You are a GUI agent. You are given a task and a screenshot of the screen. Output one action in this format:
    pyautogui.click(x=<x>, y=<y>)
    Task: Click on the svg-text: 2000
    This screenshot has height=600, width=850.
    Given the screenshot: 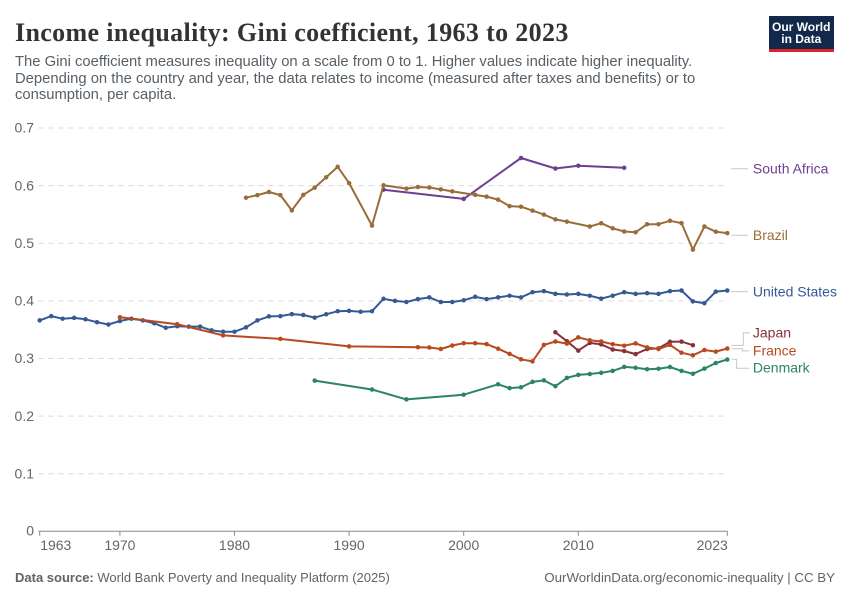 What is the action you would take?
    pyautogui.click(x=463, y=545)
    